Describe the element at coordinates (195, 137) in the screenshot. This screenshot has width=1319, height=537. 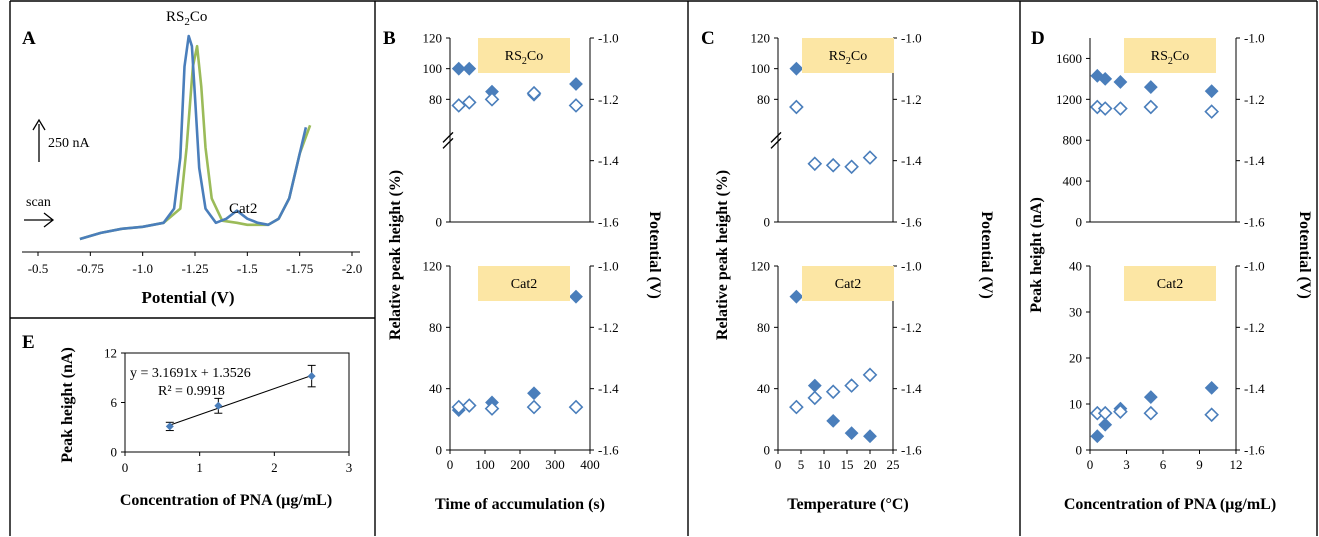
I see `voltammogram-curves` at that location.